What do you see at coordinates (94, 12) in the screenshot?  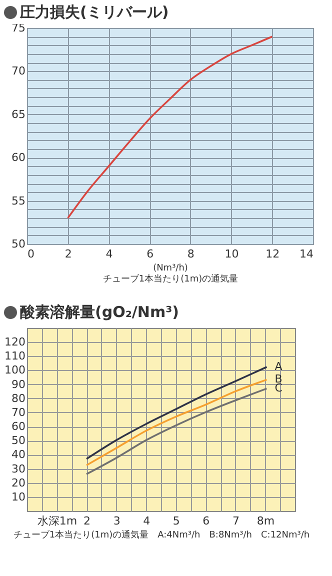 I see `chart-title: 圧力損失(ミリバール)` at bounding box center [94, 12].